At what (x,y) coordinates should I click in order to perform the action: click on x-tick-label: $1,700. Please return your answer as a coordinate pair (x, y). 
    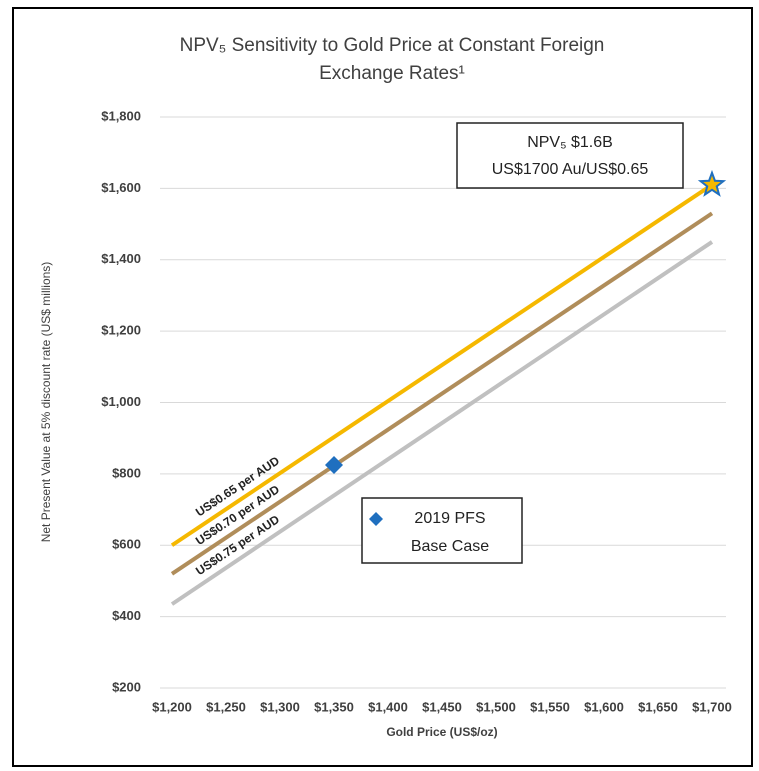
    Looking at the image, I should click on (712, 706).